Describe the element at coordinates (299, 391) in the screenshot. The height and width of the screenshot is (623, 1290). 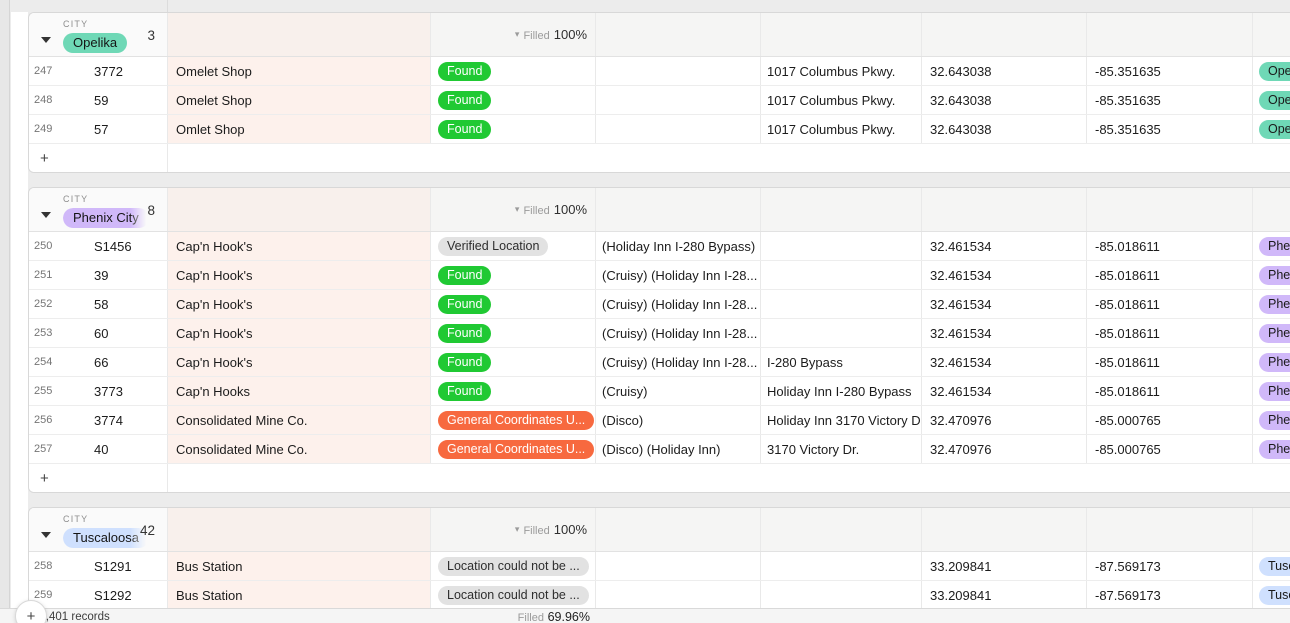
I see `name-cell: Cap'n Hooks` at that location.